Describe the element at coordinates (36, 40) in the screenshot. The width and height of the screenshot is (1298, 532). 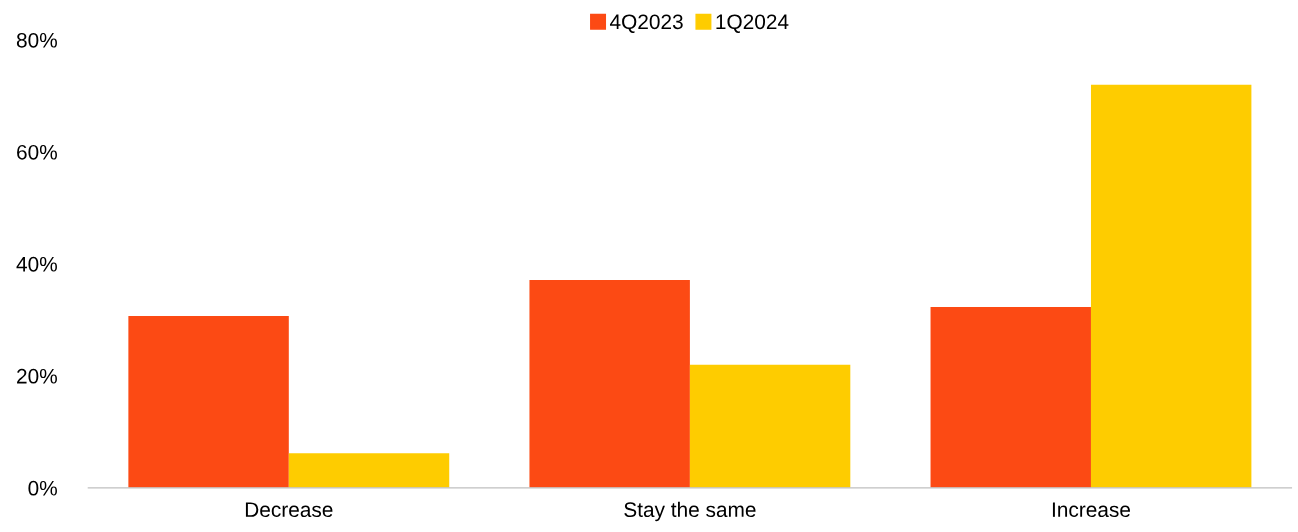
I see `y-tick-label: 80%` at that location.